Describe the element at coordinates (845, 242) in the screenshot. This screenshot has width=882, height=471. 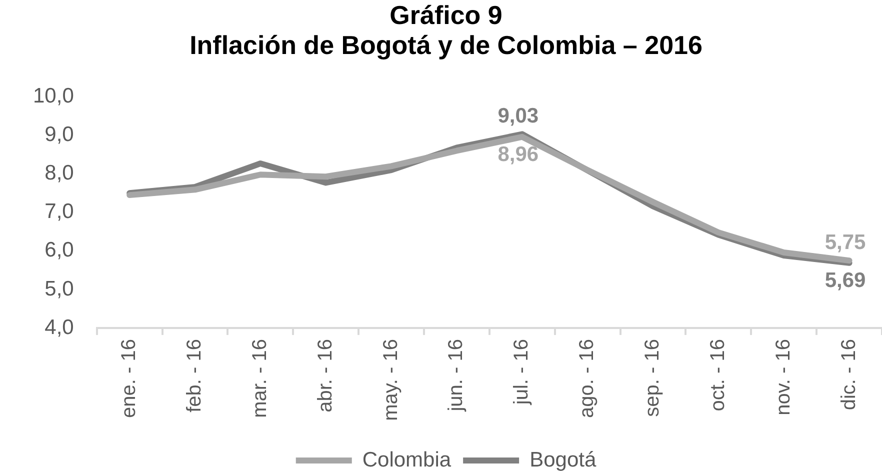
I see `data-label: 5,75` at that location.